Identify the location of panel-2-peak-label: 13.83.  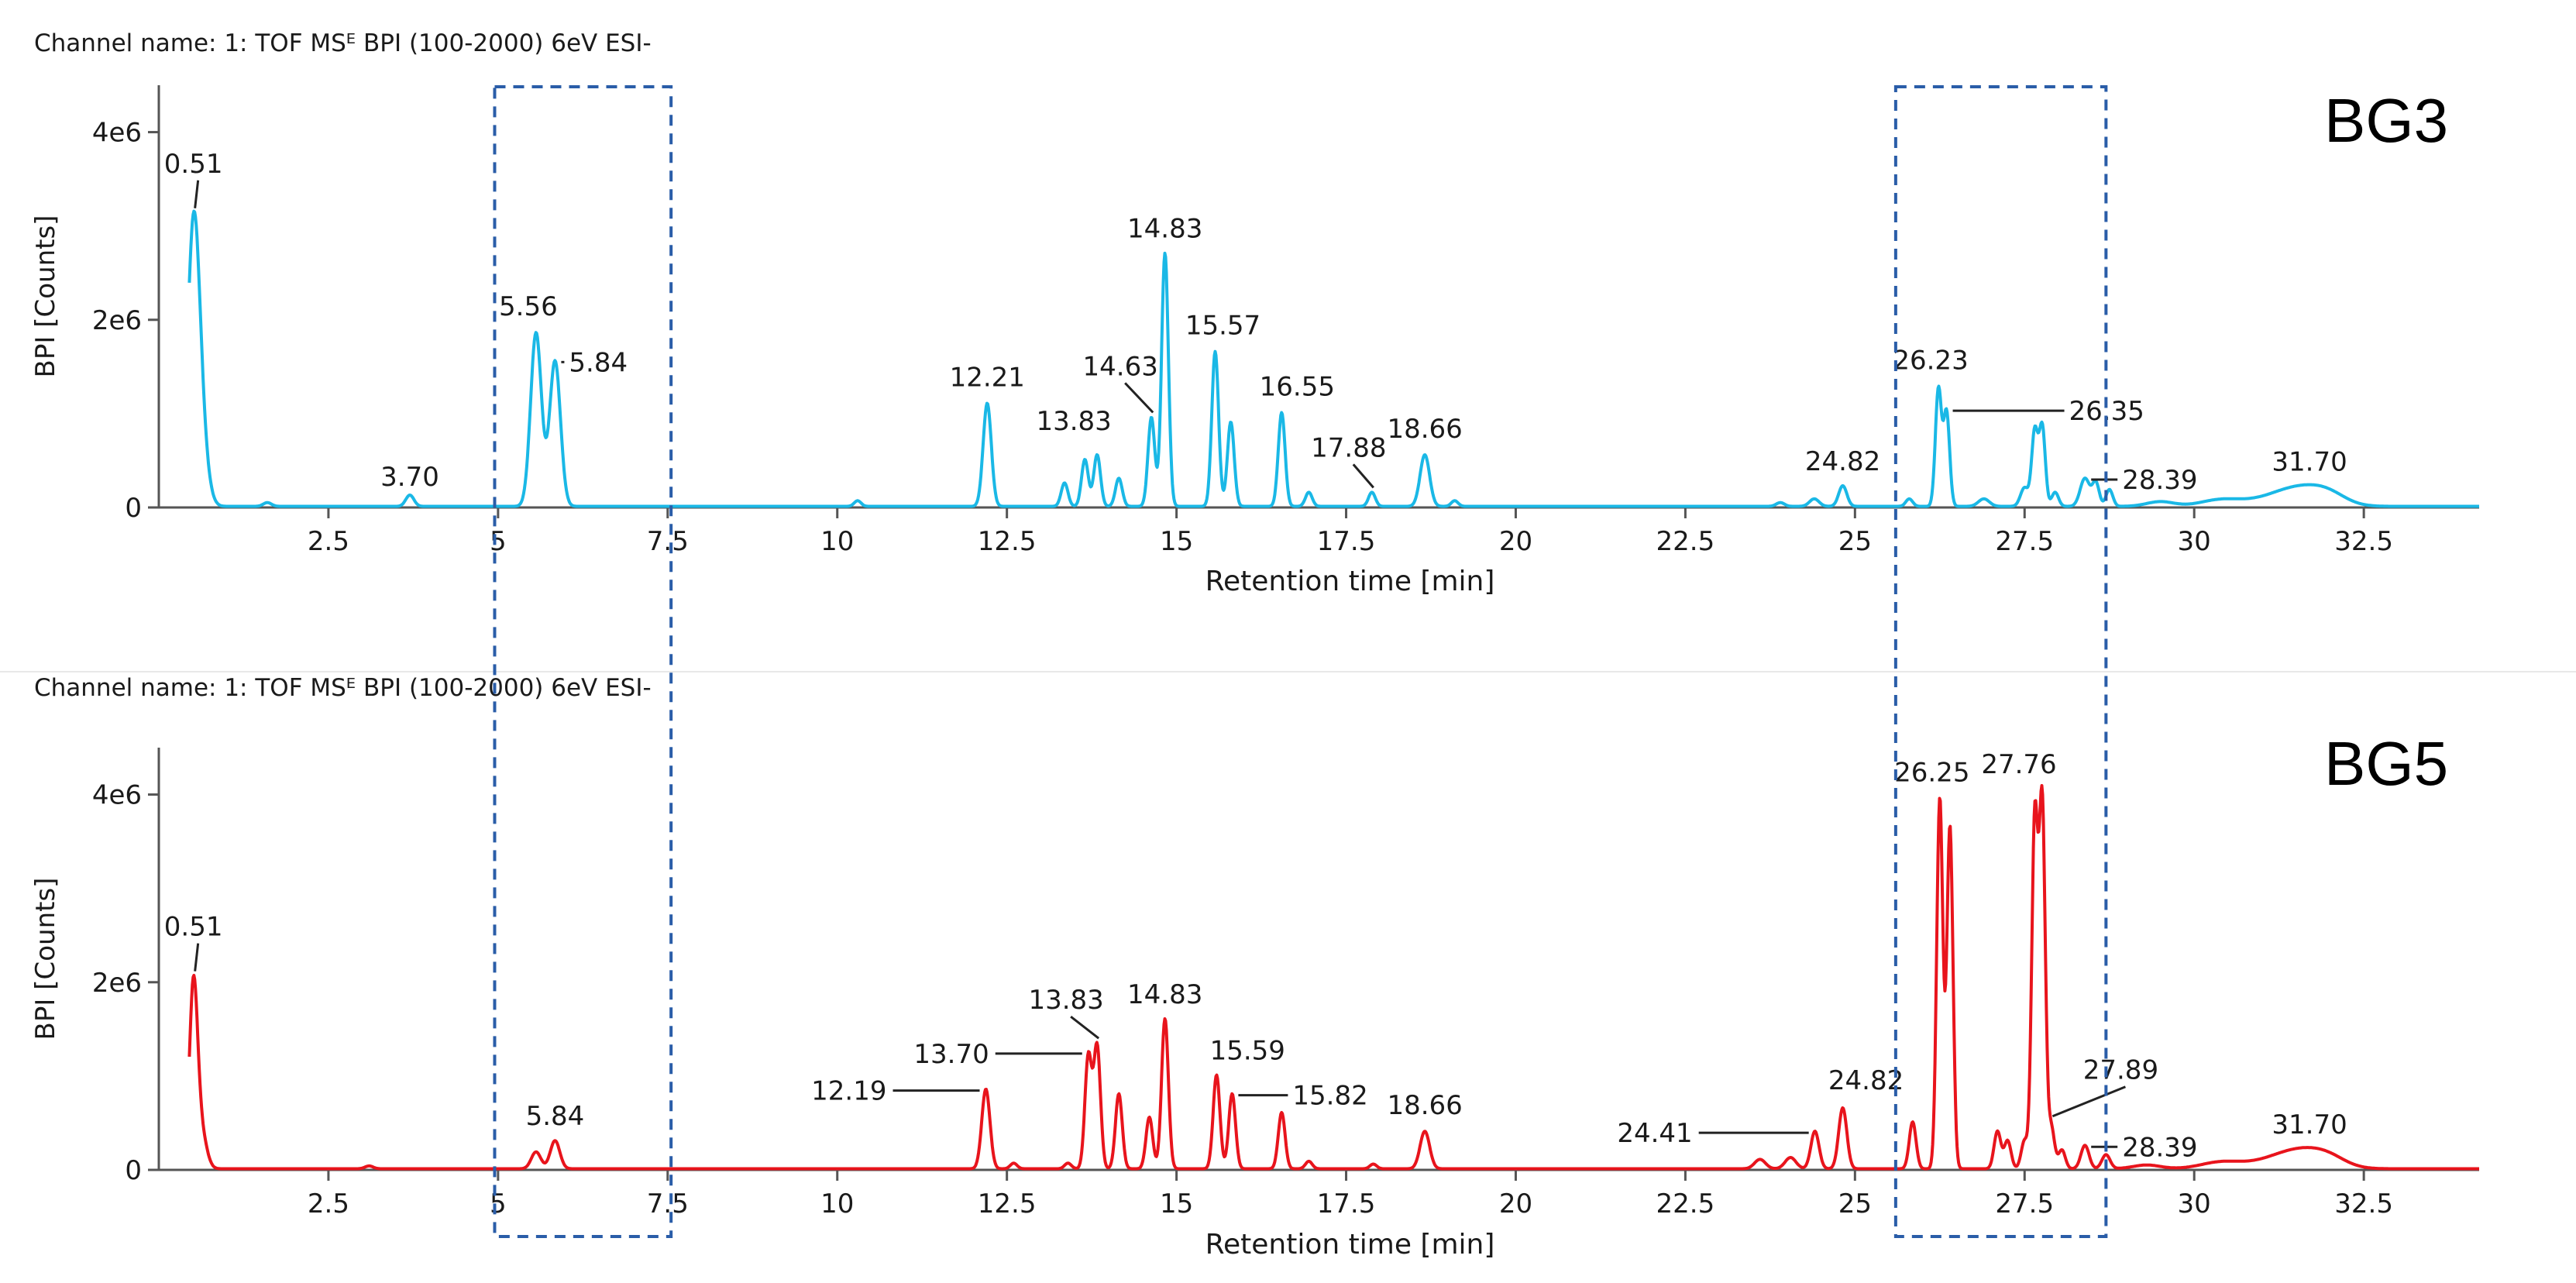
(1065, 1001).